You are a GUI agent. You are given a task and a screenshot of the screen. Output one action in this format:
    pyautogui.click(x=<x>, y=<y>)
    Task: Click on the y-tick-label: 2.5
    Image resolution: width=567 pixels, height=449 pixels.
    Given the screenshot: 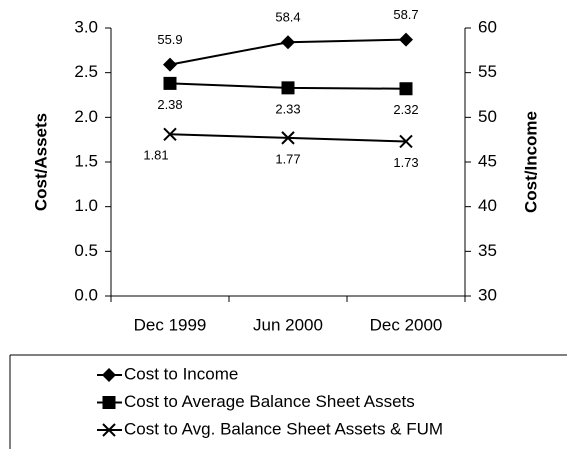 What is the action you would take?
    pyautogui.click(x=86, y=71)
    